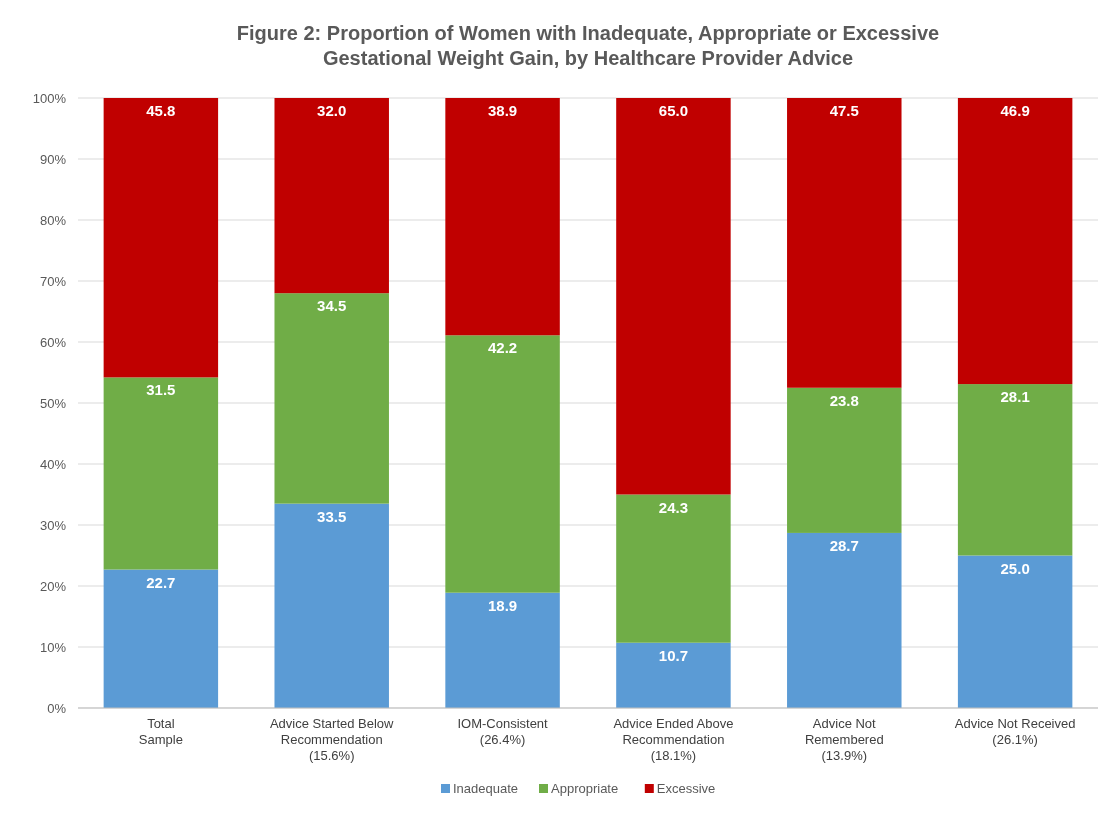  What do you see at coordinates (673, 655) in the screenshot?
I see `data-label: 10.7` at bounding box center [673, 655].